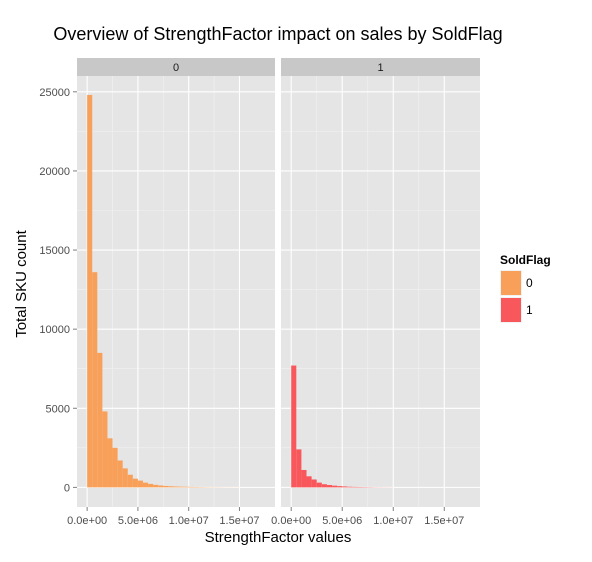  Describe the element at coordinates (54, 93) in the screenshot. I see `y-tick-label: 25000` at that location.